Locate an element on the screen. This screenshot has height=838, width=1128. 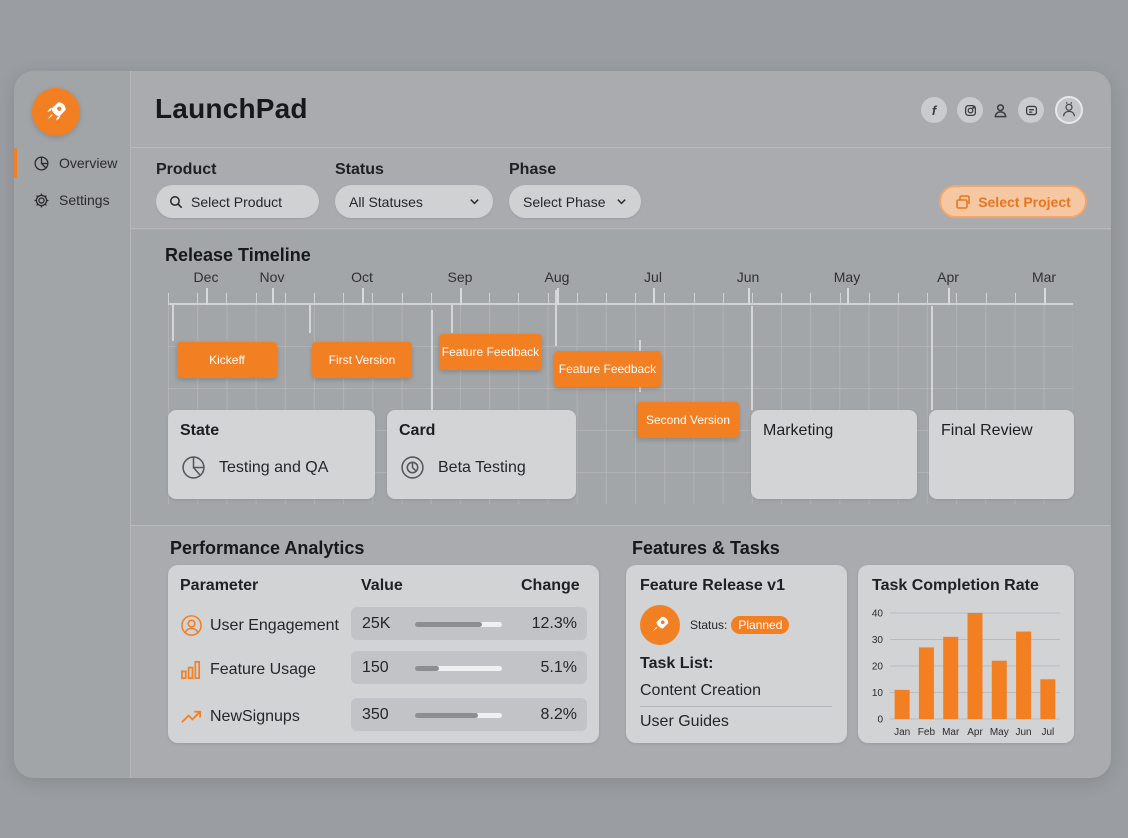
bar-jun is located at coordinates (1024, 675).